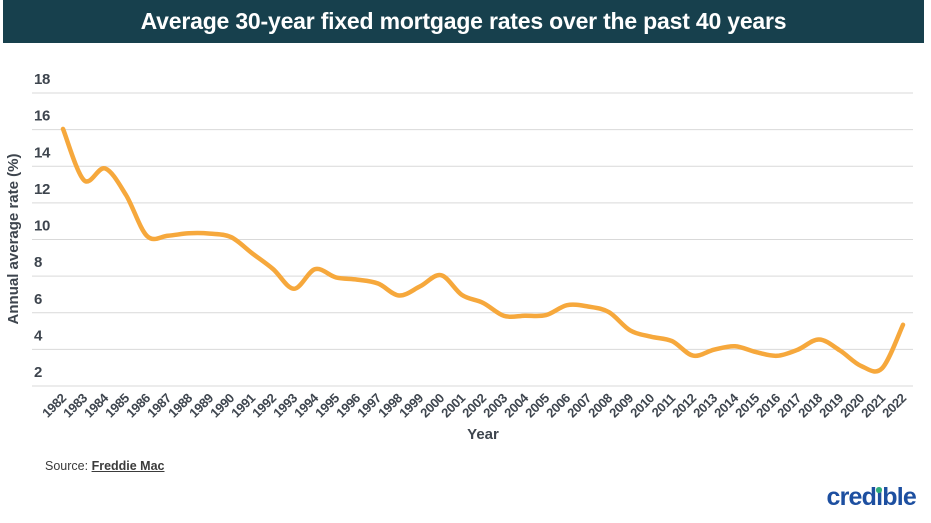 The width and height of the screenshot is (931, 523). I want to click on y-axis-title: Annual average rate (%), so click(13, 239).